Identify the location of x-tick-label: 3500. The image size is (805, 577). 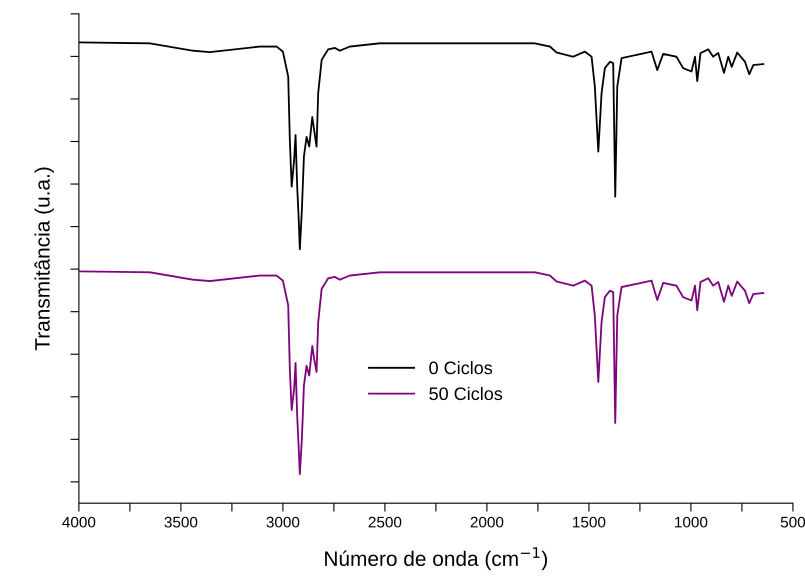
(181, 522).